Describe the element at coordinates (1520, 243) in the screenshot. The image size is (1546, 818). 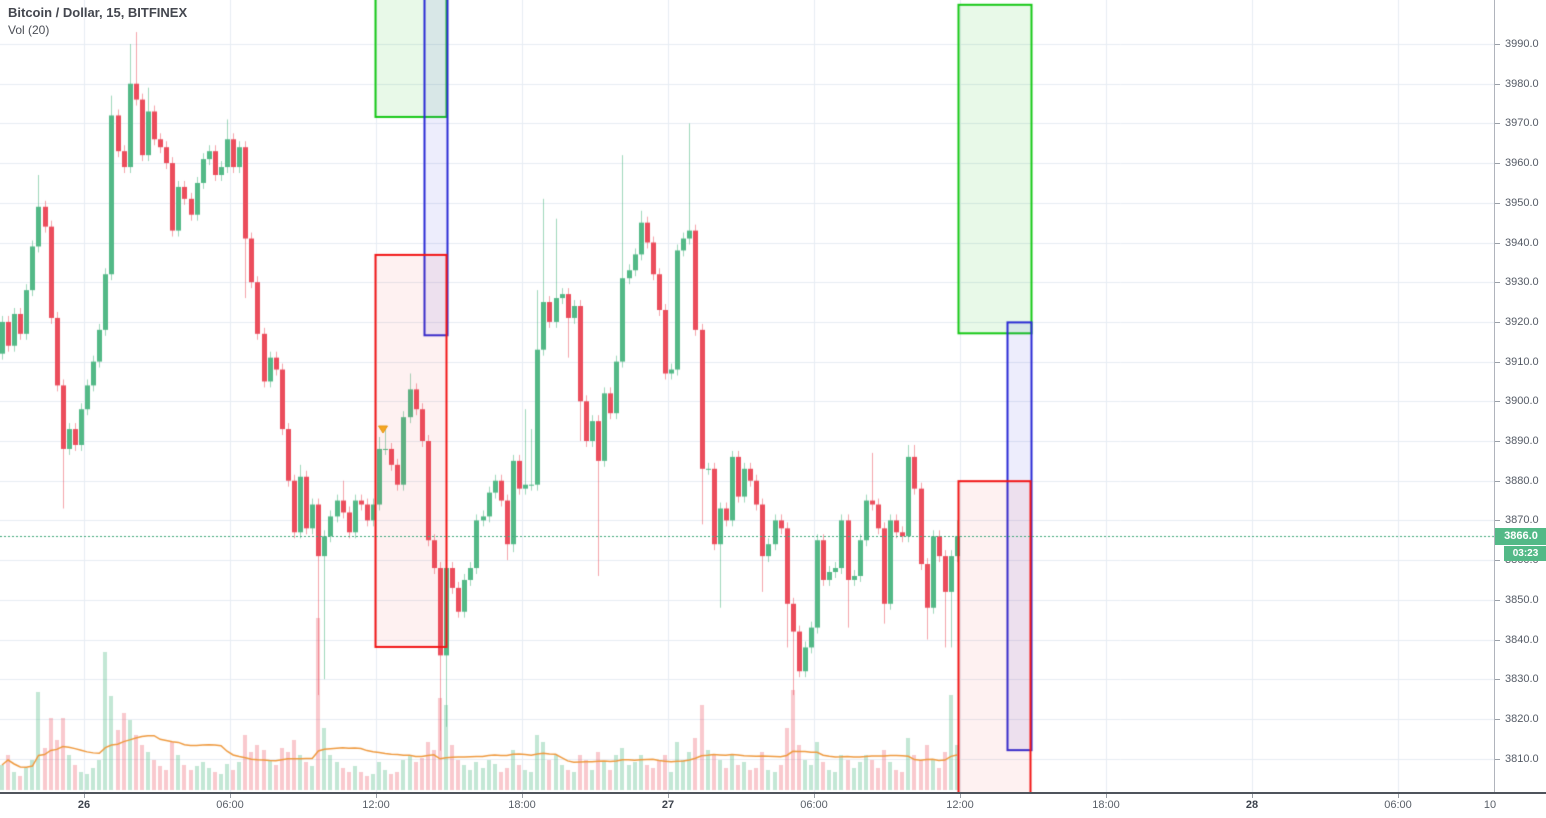
I see `price-tick-label: 3940.0` at that location.